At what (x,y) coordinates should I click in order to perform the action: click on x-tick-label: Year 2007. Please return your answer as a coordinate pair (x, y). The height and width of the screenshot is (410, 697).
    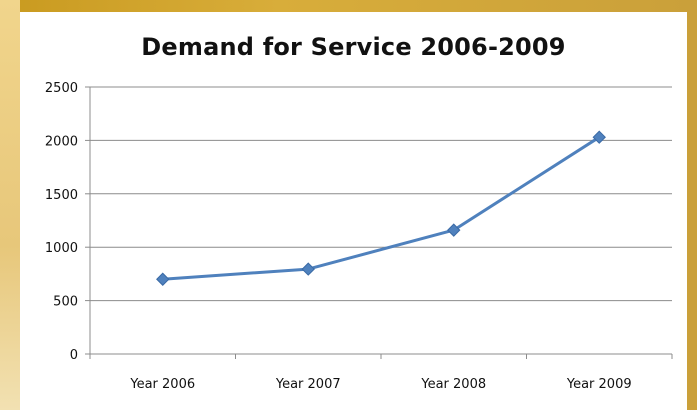
    Looking at the image, I should click on (308, 384).